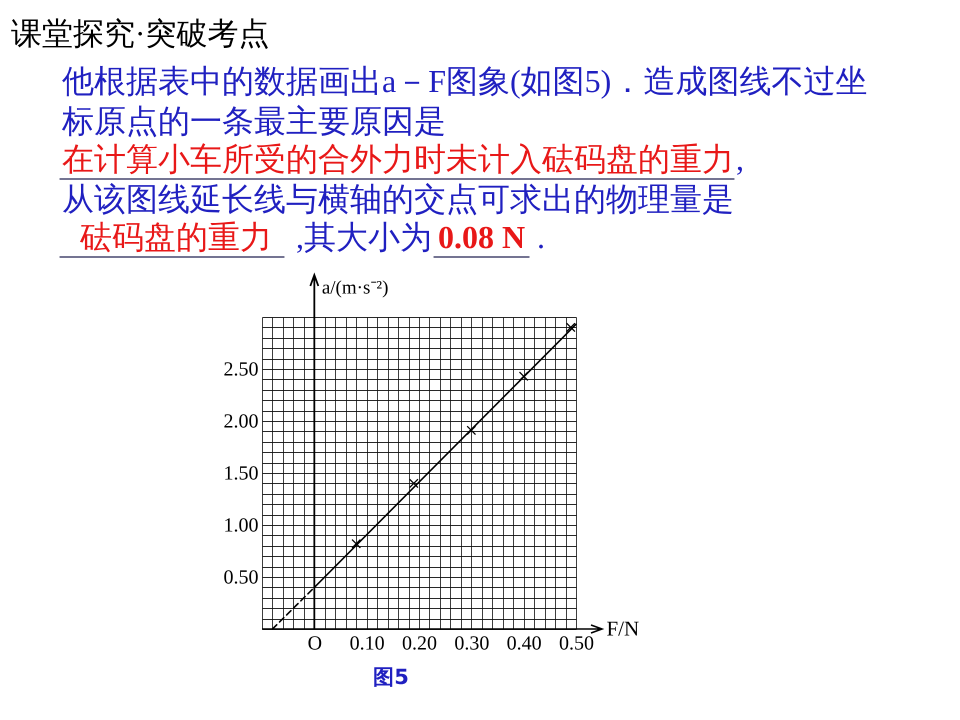 This screenshot has height=720, width=960. Describe the element at coordinates (140, 33) in the screenshot. I see `chart-title: 课堂探究·突破考点` at that location.